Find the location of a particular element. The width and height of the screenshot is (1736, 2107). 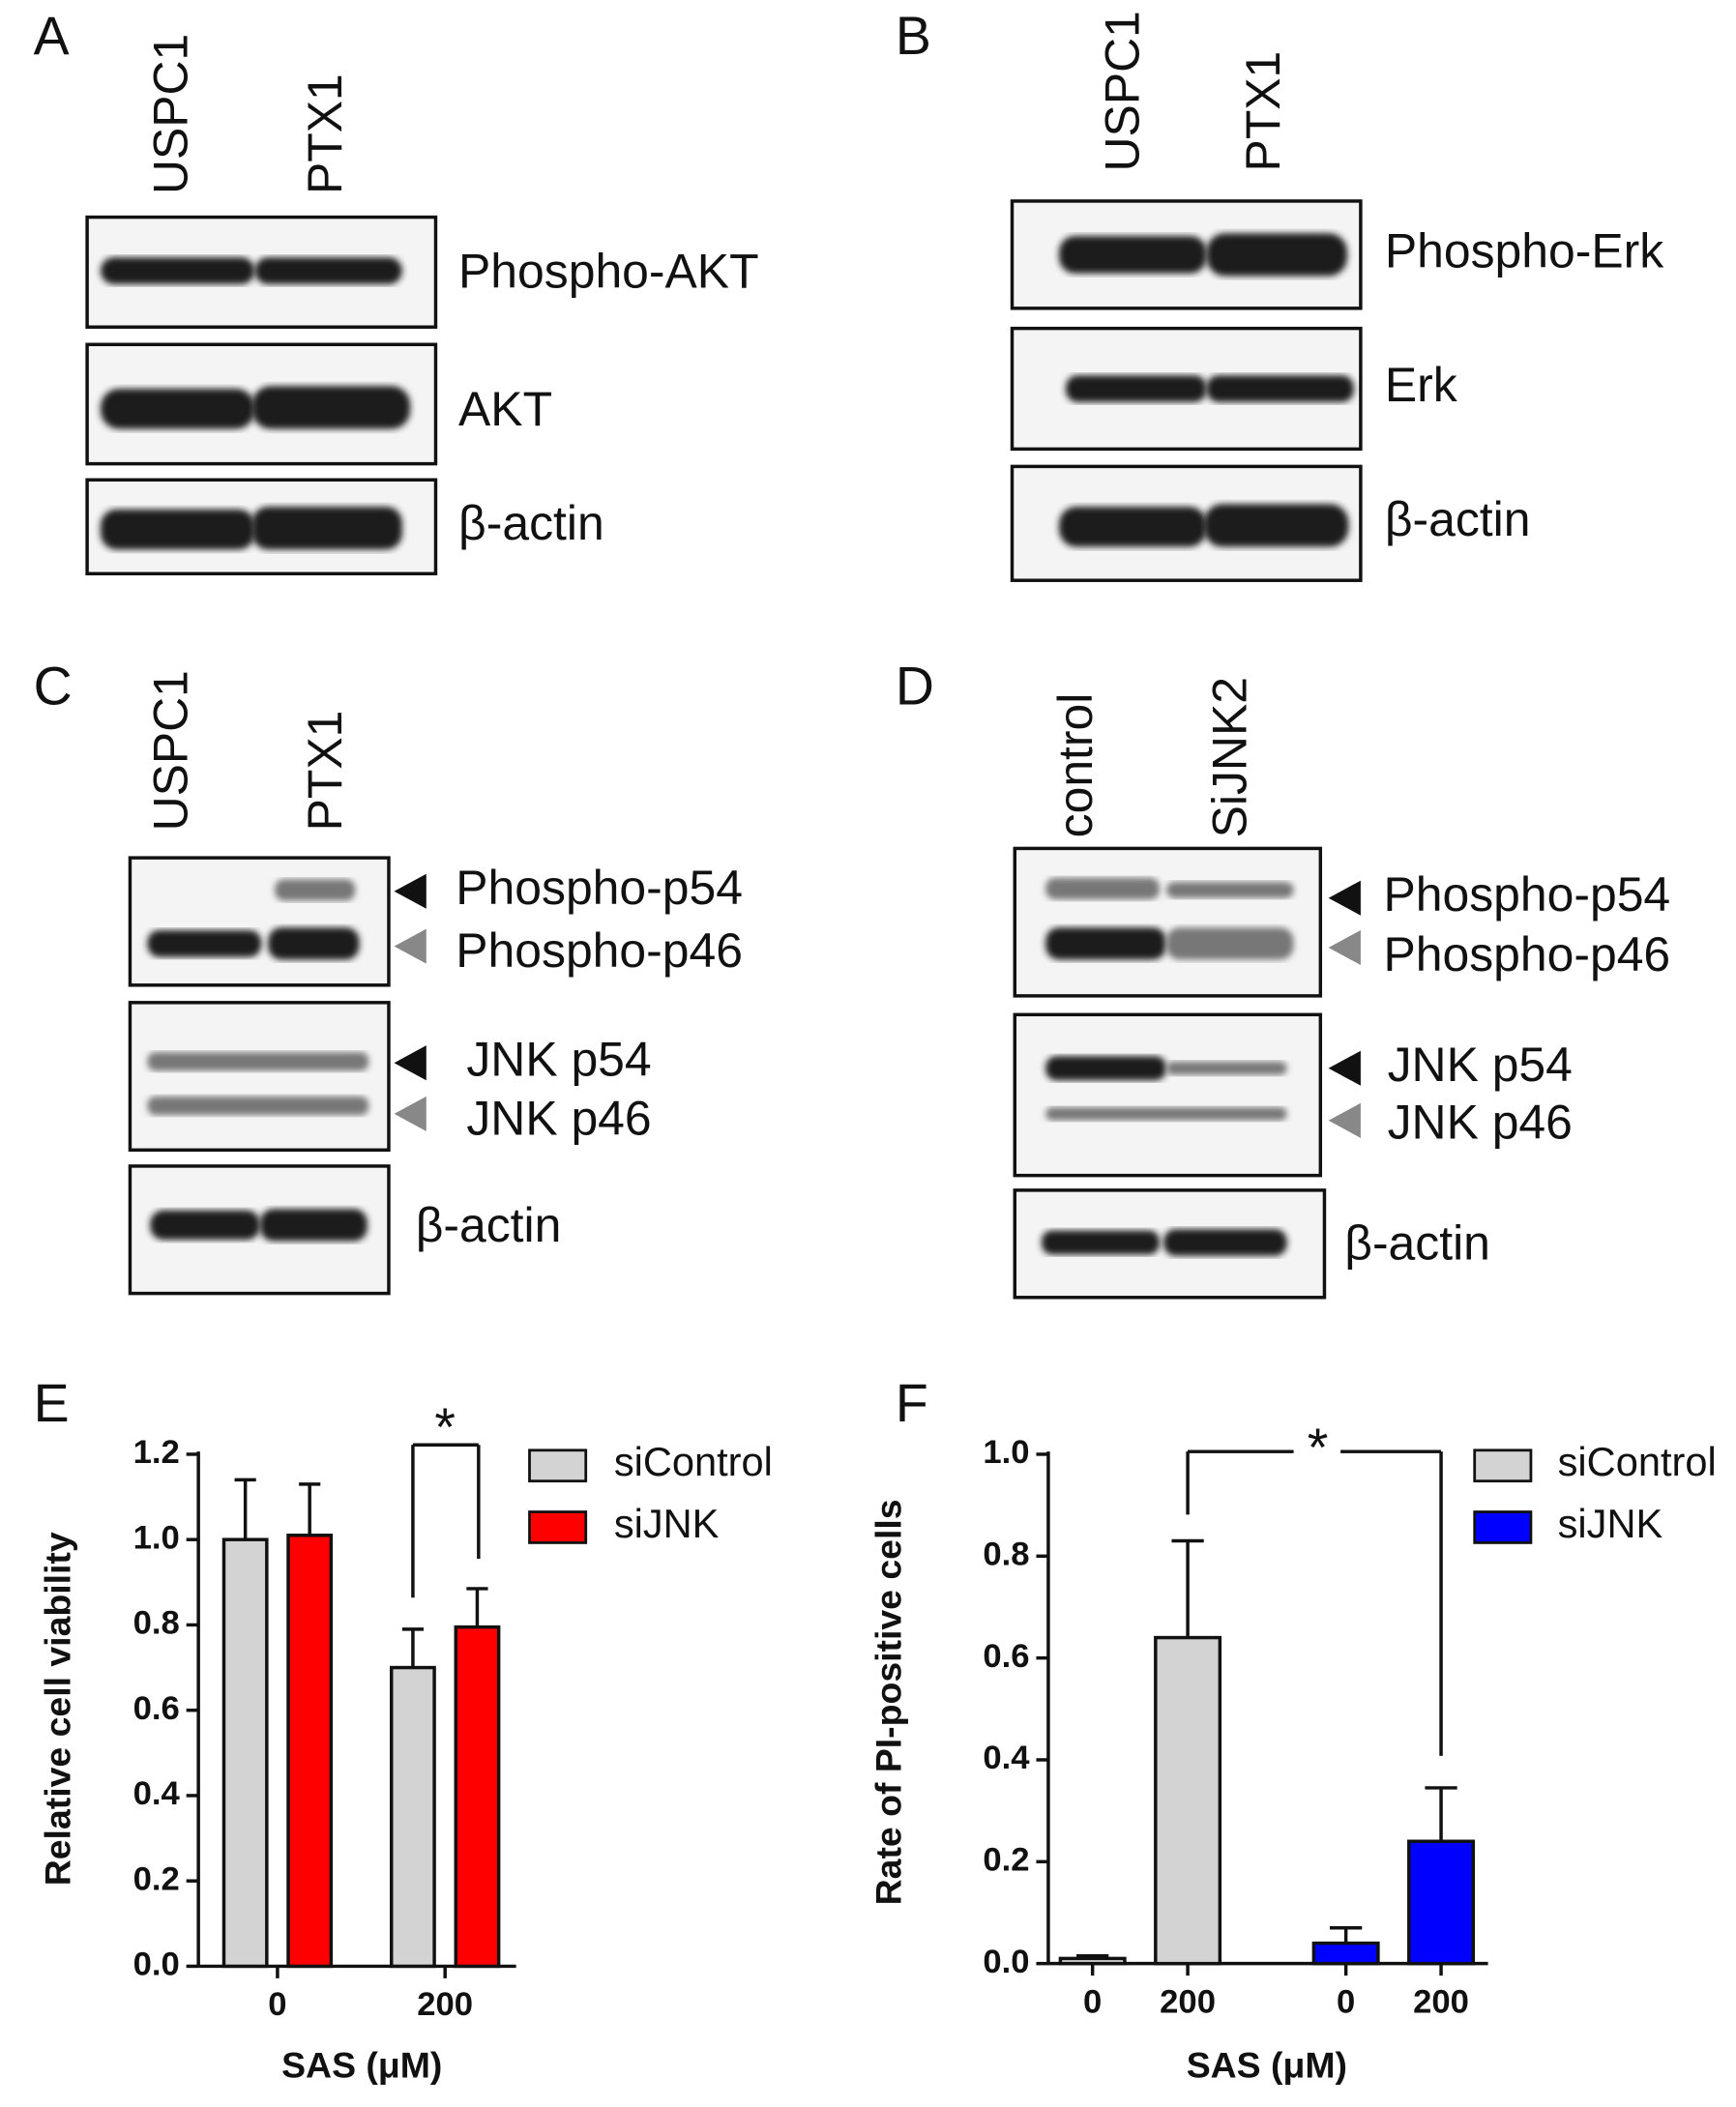

panel-letter: F is located at coordinates (912, 1403).